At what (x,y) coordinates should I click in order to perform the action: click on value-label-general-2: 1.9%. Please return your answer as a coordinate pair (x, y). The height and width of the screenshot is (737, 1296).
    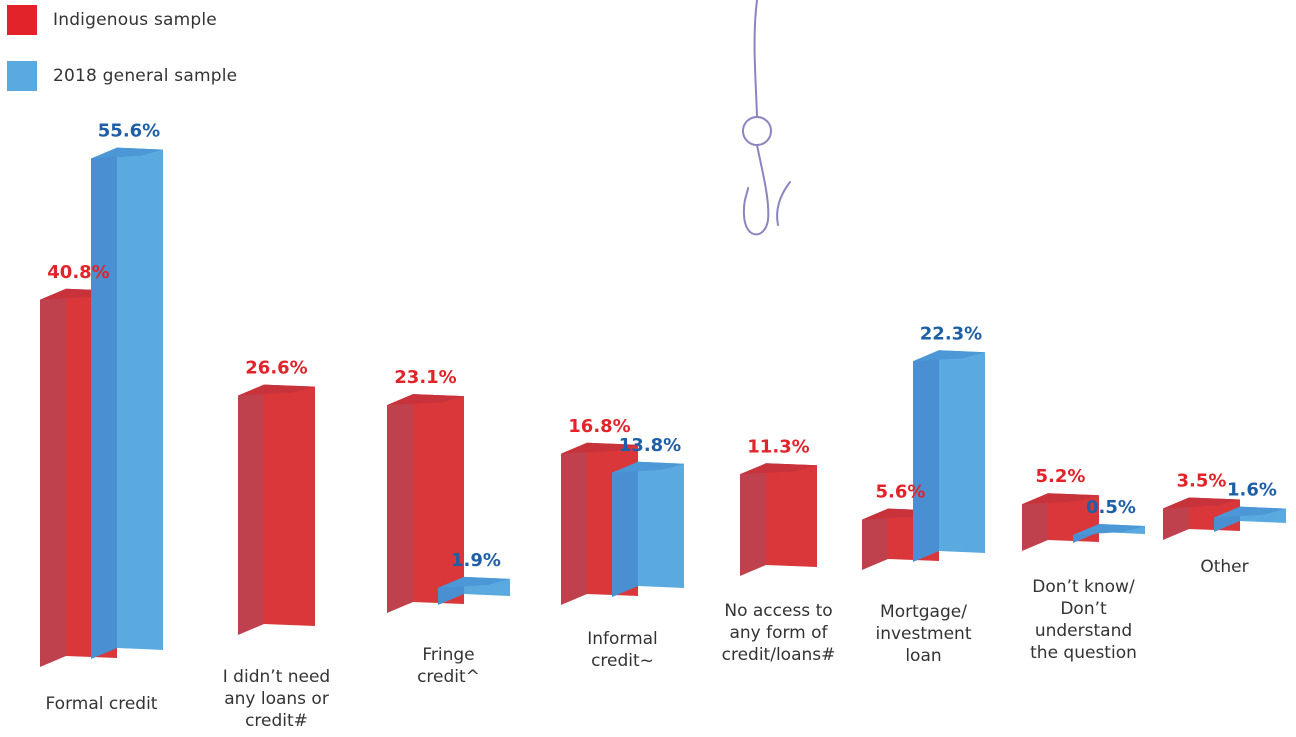
    Looking at the image, I should click on (476, 560).